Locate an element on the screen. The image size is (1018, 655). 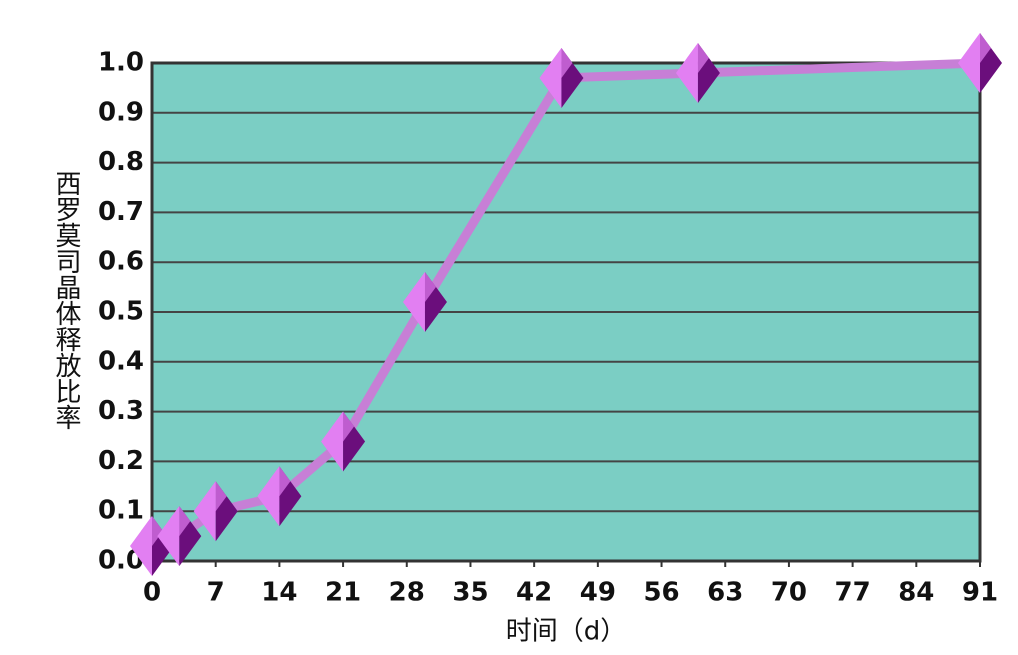
x-tick-label: 42 is located at coordinates (534, 593).